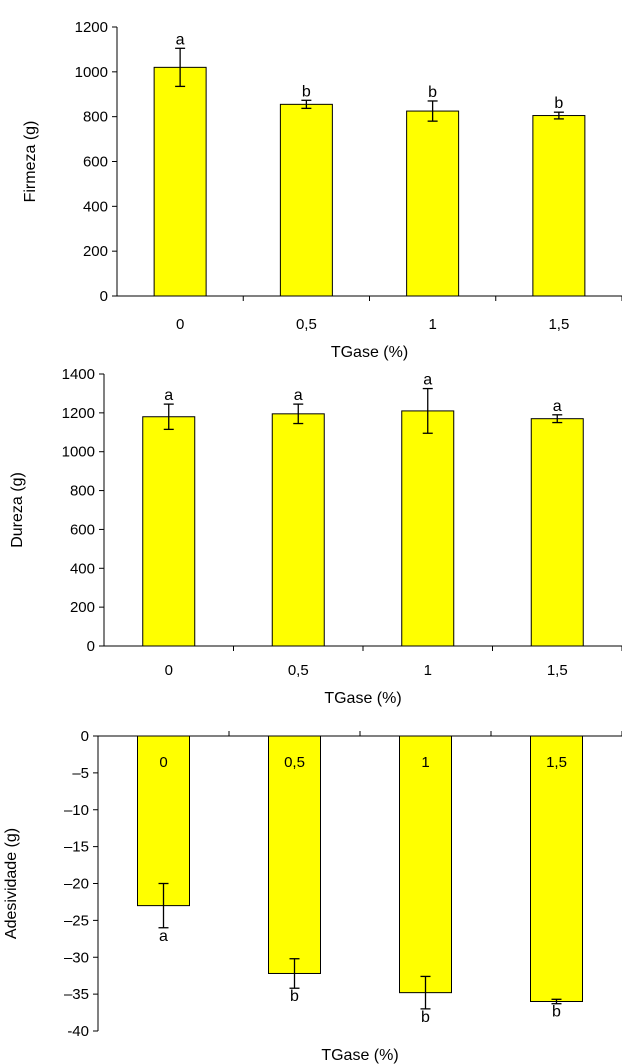  What do you see at coordinates (78, 1031) in the screenshot?
I see `y-tick-label: -40` at bounding box center [78, 1031].